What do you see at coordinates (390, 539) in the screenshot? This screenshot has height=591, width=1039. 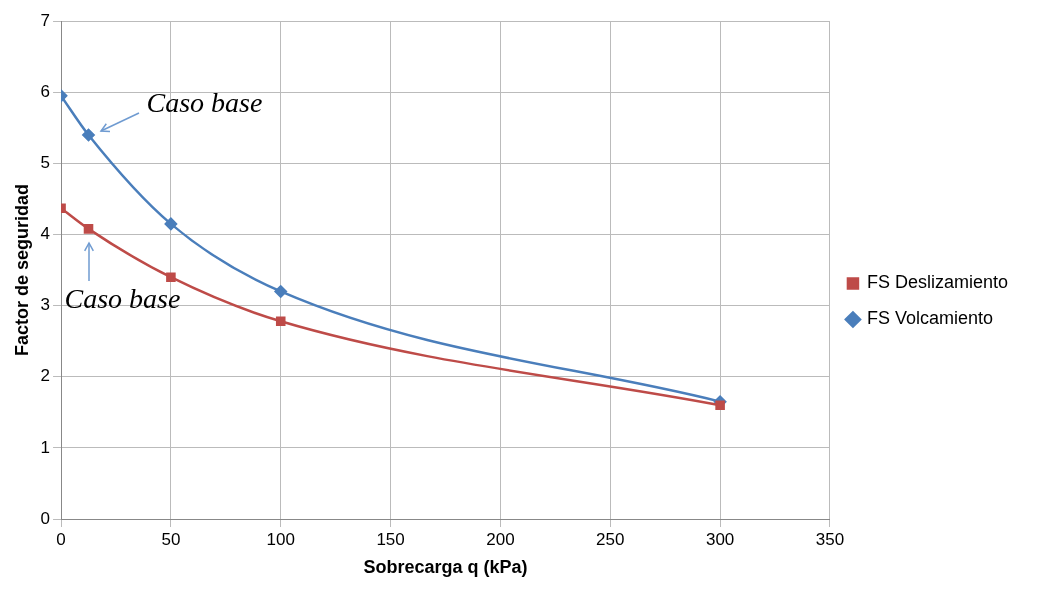 I see `x-tick-label: 150` at bounding box center [390, 539].